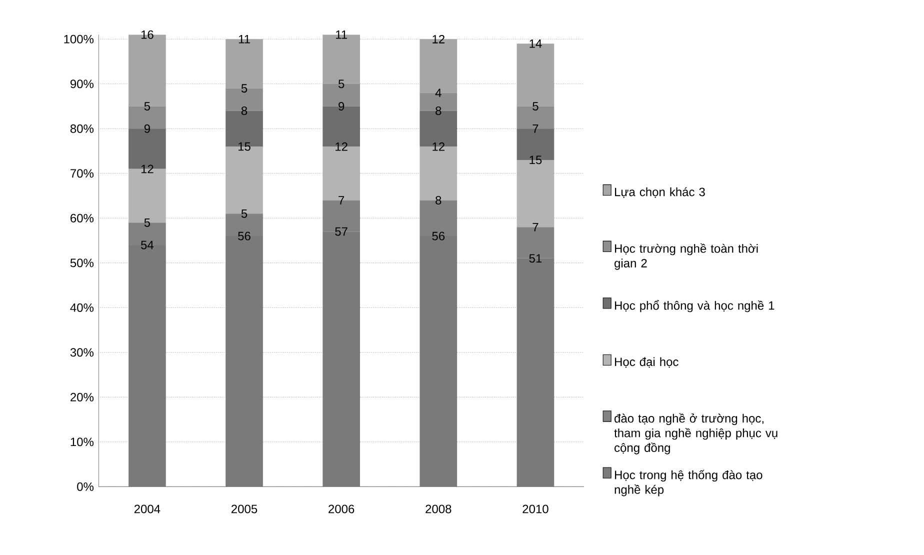 Image resolution: width=924 pixels, height=555 pixels. What do you see at coordinates (341, 232) in the screenshot?
I see `data-label: 57` at bounding box center [341, 232].